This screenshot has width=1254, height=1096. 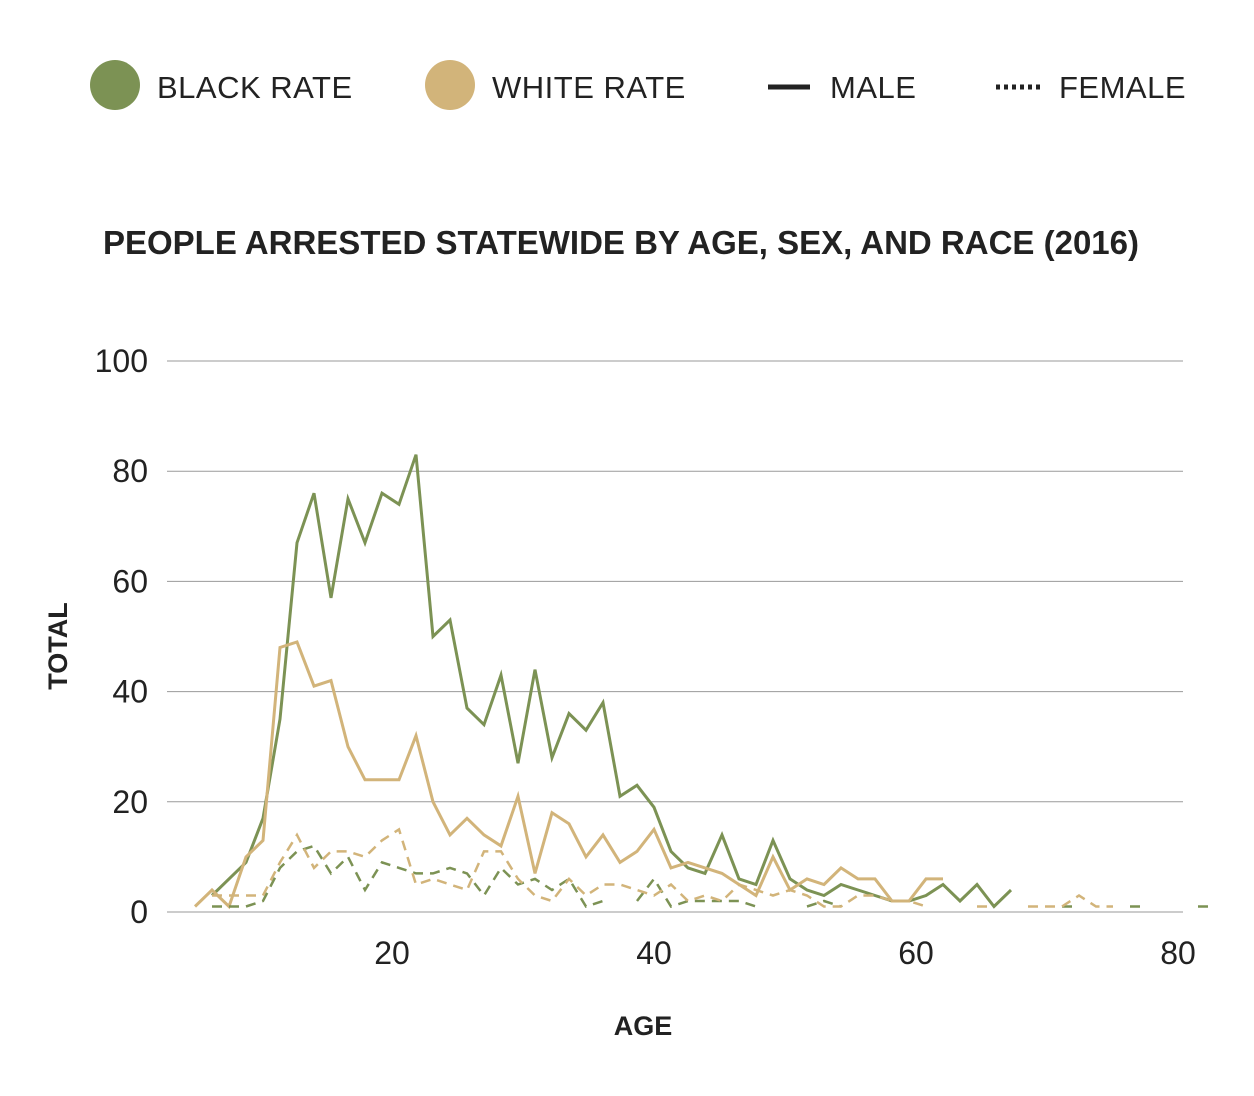 I want to click on x-axis-ticks: 20 40 60 80, so click(x=785, y=953).